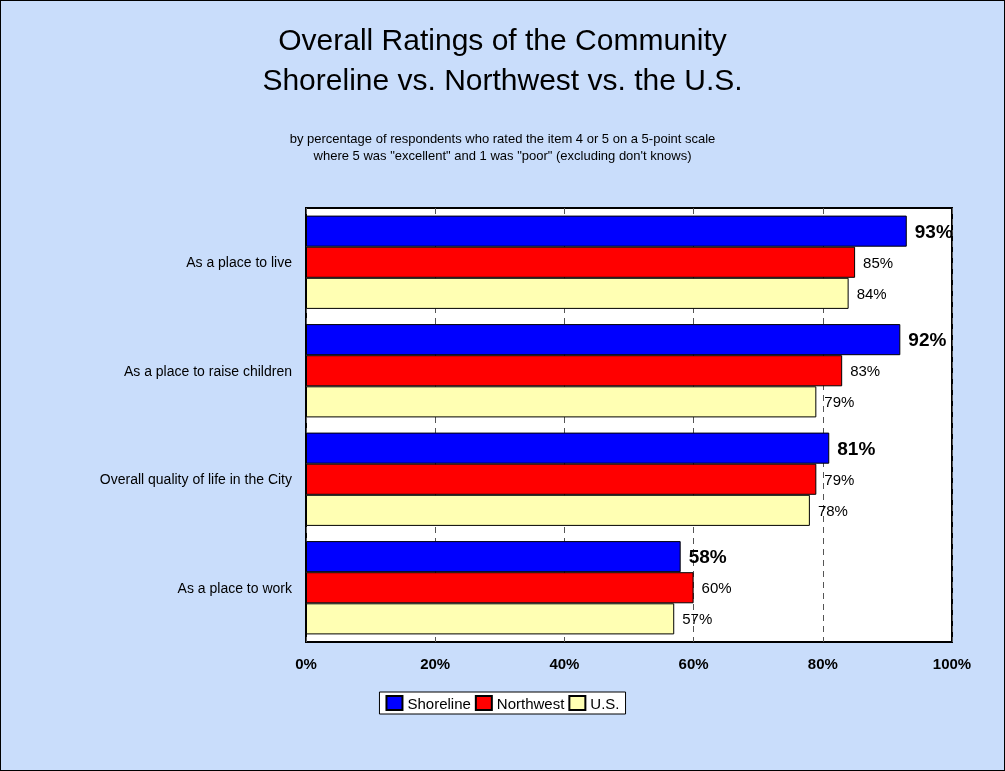 This screenshot has height=771, width=1005. I want to click on x-tick-label: 80%, so click(822, 663).